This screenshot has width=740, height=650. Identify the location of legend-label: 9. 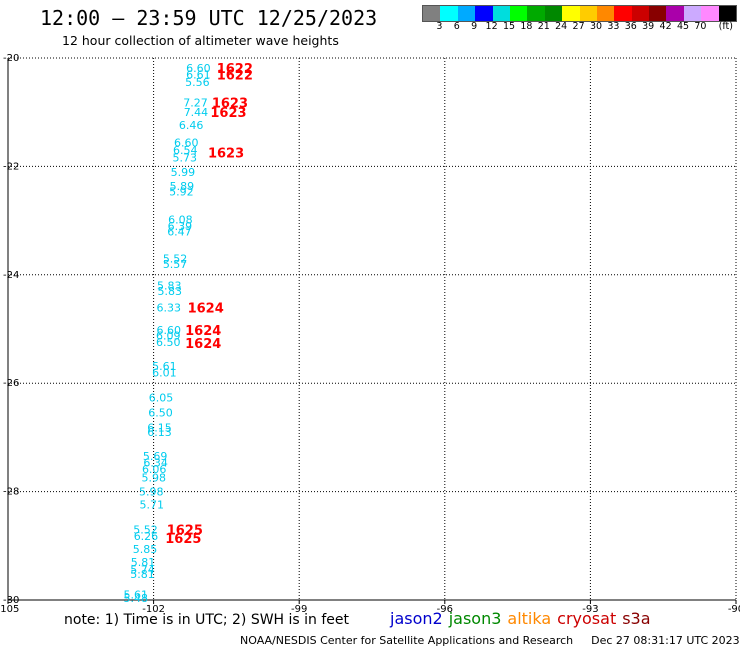
(474, 26).